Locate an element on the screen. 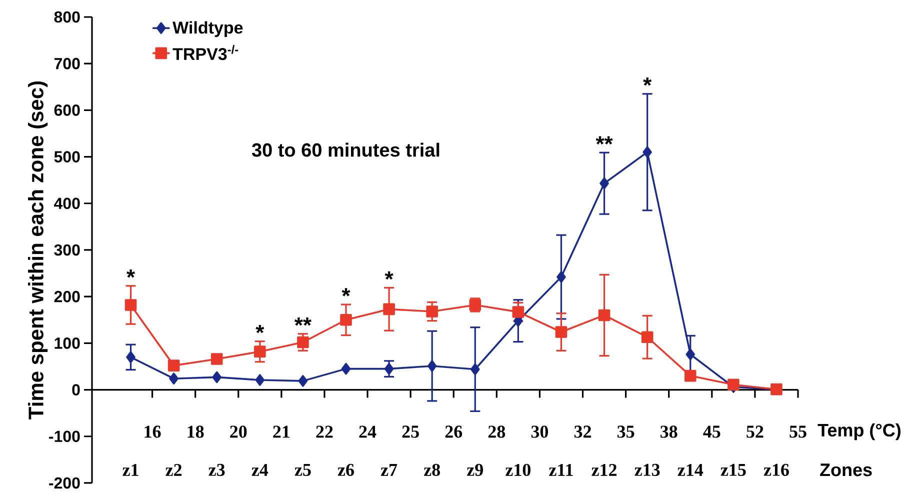 This screenshot has height=492, width=914. annotation: 18 is located at coordinates (196, 432).